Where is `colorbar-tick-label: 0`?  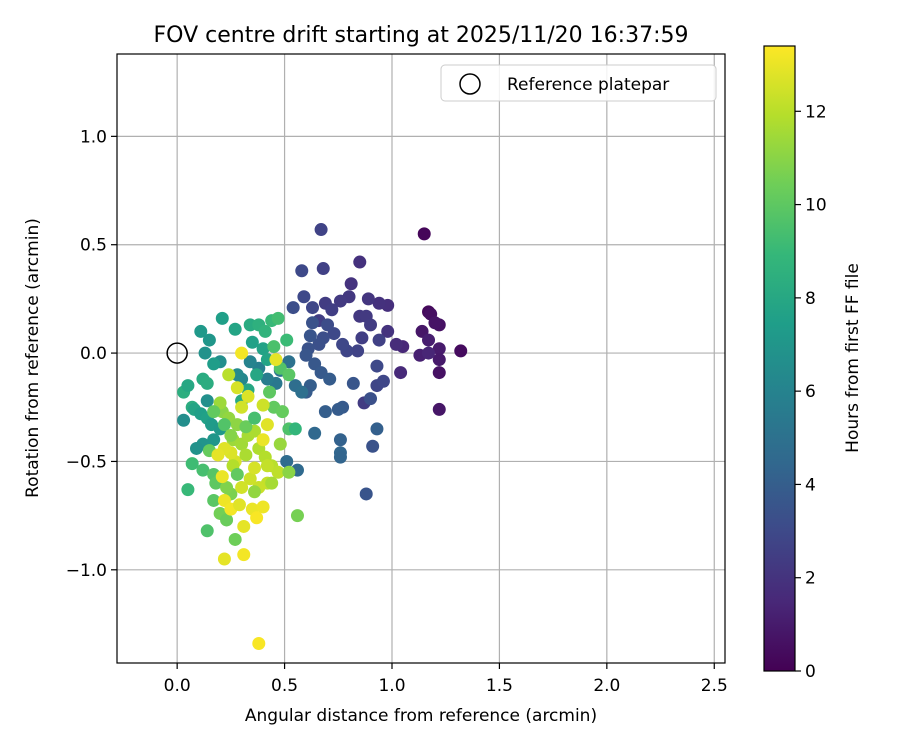 colorbar-tick-label: 0 is located at coordinates (810, 672).